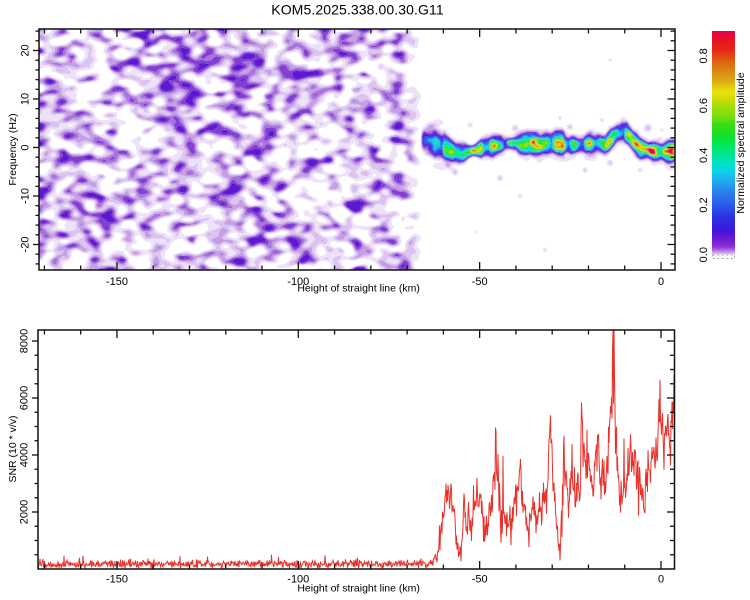 The image size is (750, 600). I want to click on svg-text: 0.4, so click(704, 155).